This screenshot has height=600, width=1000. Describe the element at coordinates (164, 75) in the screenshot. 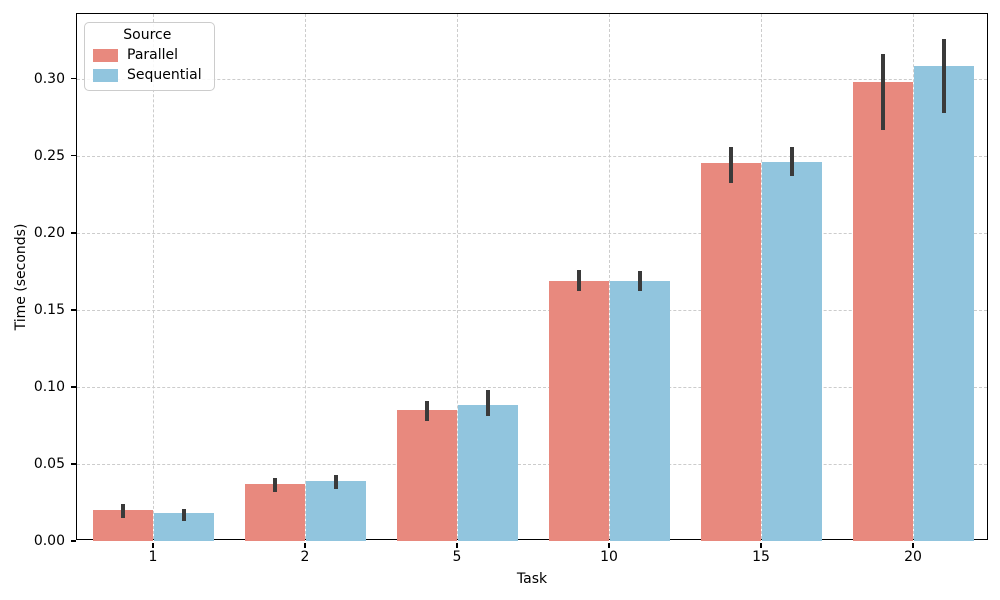

I see `legend-label: Sequential` at that location.